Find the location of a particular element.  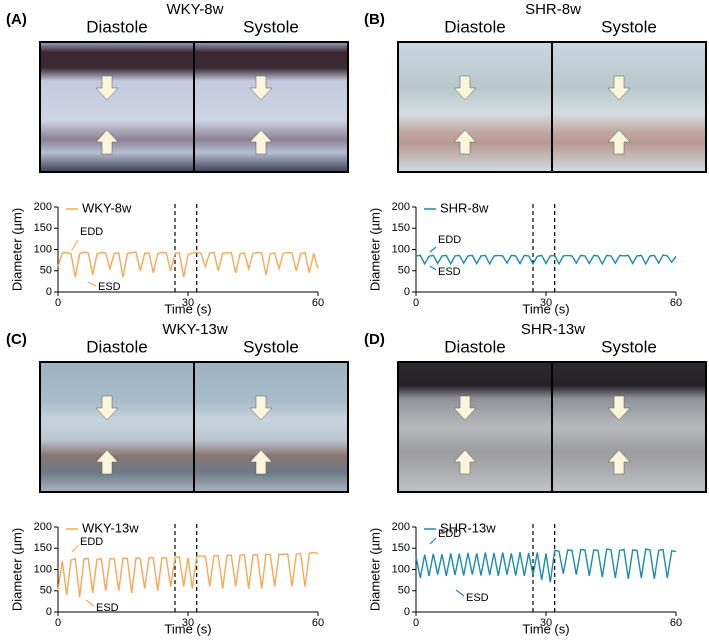

panel-title: WKY-13w is located at coordinates (194, 329).